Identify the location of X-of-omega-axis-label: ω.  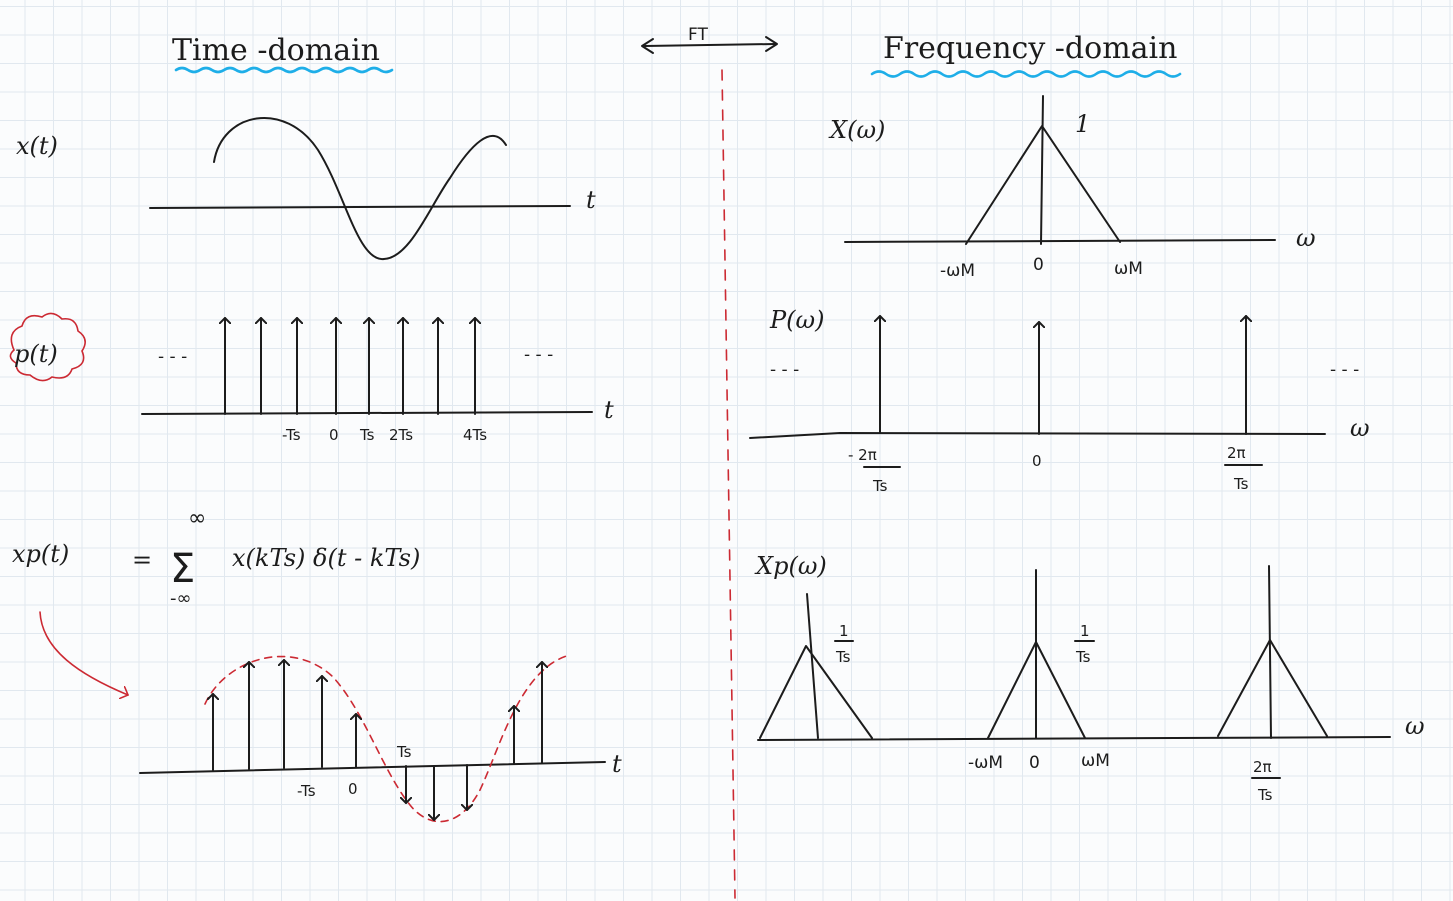
(1306, 238).